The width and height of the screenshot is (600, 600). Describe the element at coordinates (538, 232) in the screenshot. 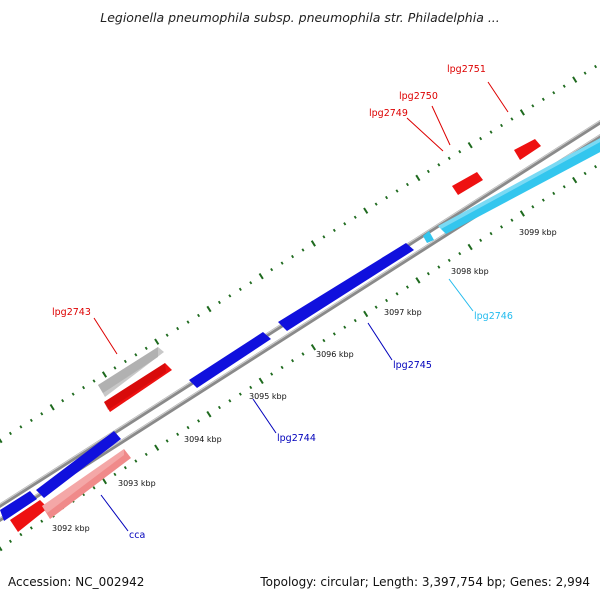

I see `scale-label: 3099 kbp` at that location.